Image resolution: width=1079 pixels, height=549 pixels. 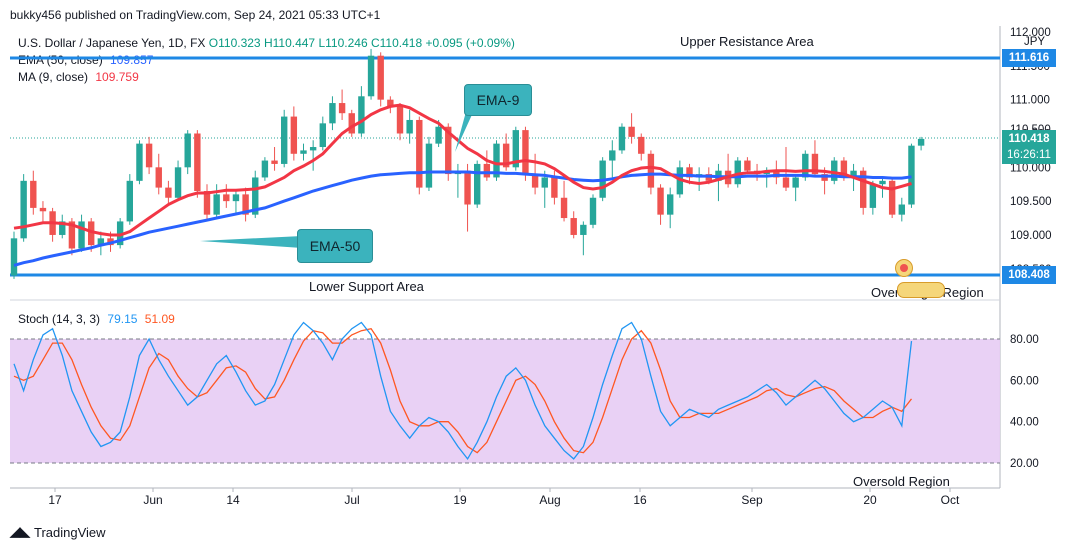 What do you see at coordinates (58, 532) in the screenshot?
I see `tradingview-logo: ◢◣ TradingView` at bounding box center [58, 532].